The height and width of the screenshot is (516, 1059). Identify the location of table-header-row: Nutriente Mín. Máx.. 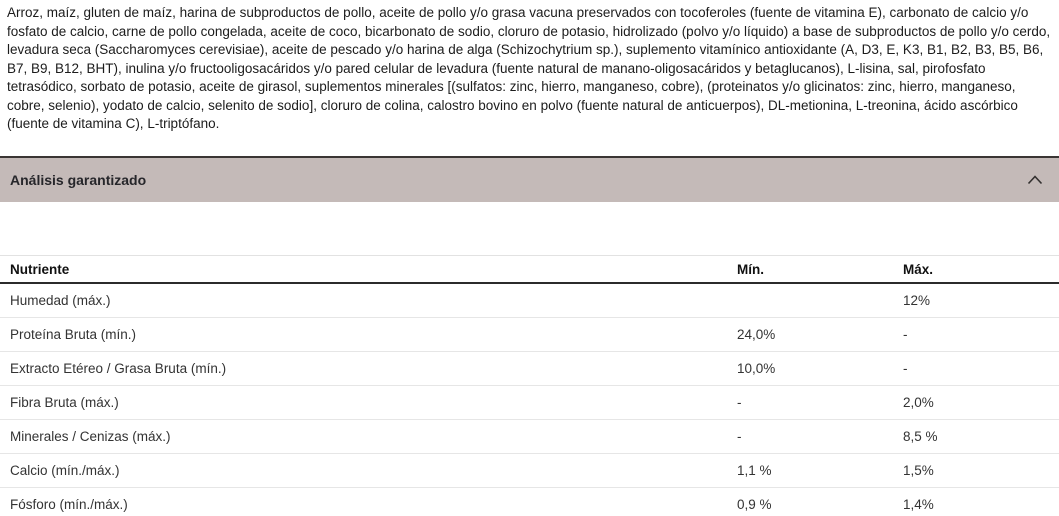
(529, 269).